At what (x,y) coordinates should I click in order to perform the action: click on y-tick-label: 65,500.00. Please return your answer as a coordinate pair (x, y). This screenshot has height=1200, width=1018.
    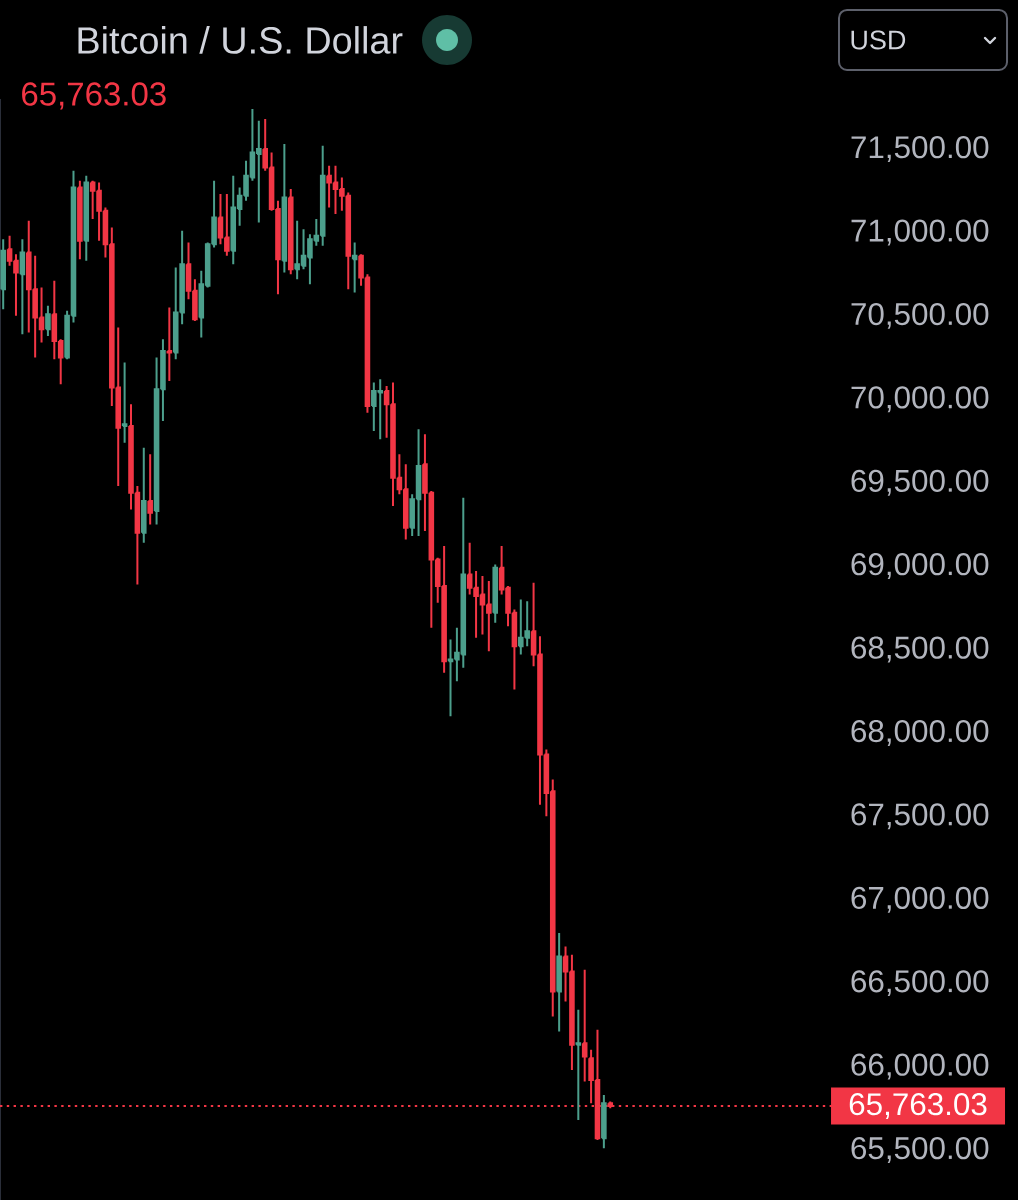
    Looking at the image, I should click on (920, 1149).